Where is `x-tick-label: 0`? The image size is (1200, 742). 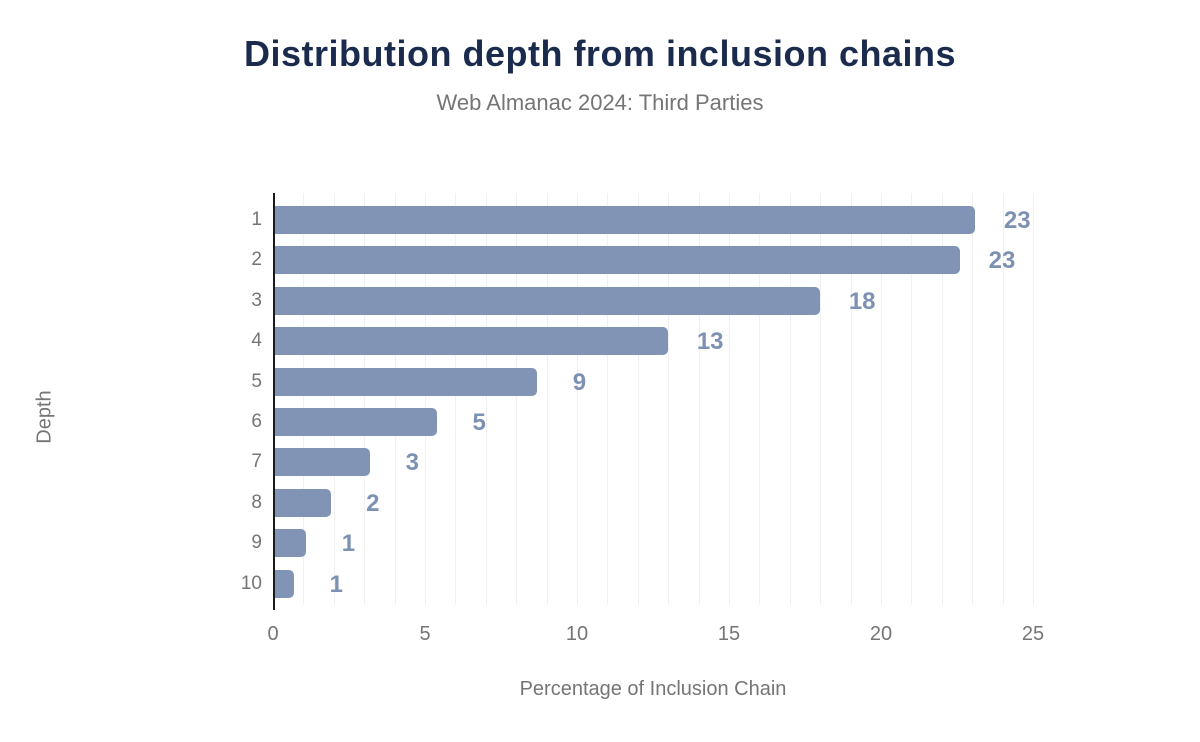 x-tick-label: 0 is located at coordinates (273, 634).